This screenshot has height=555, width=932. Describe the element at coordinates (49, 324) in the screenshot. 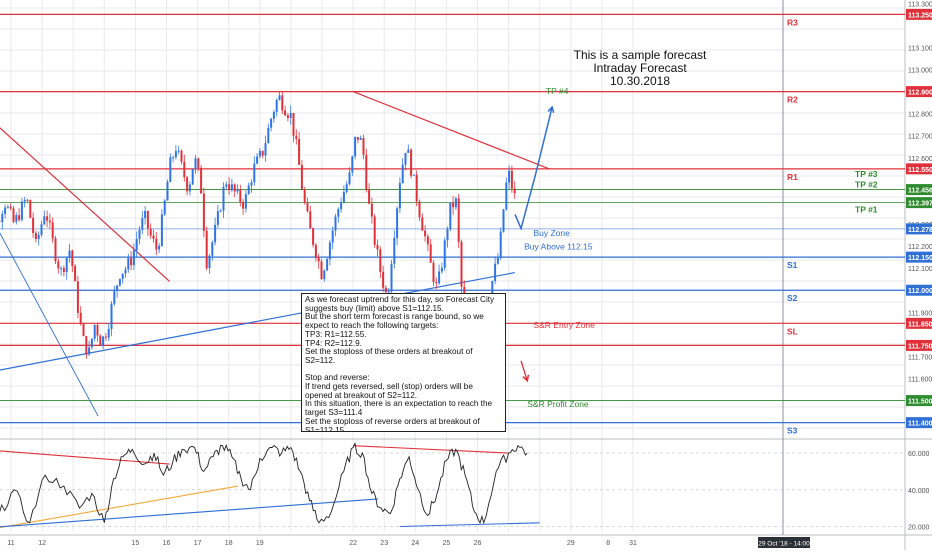

I see `lower-left-trendline` at that location.